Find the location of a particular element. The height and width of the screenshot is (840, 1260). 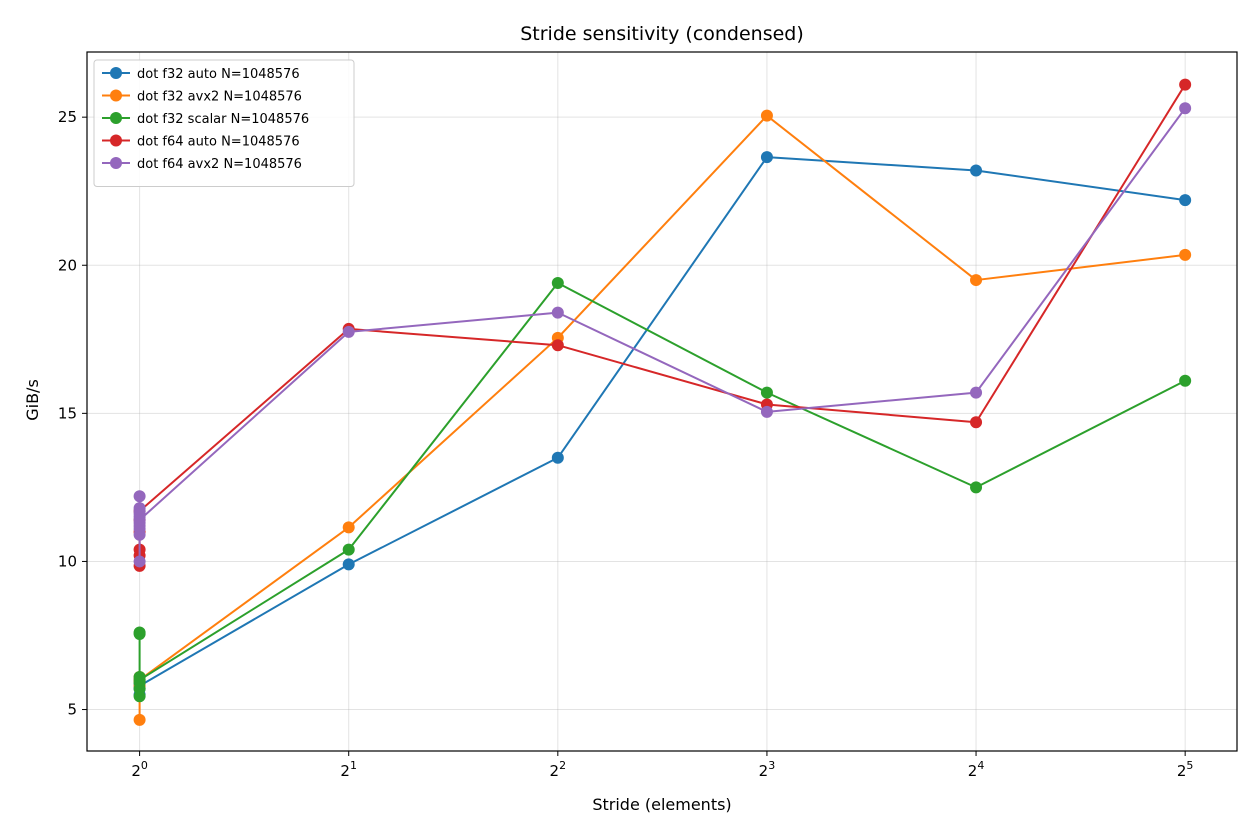

legend-item: dot f32 scalar N=1048576 is located at coordinates (205, 119).